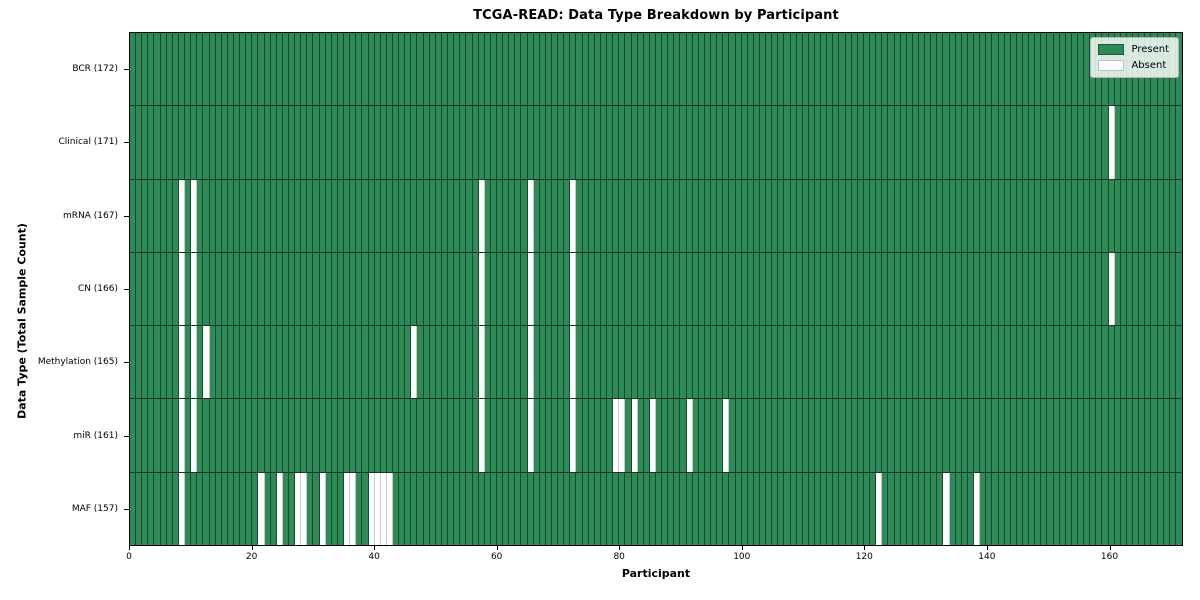 The height and width of the screenshot is (600, 1200). Describe the element at coordinates (251, 557) in the screenshot. I see `x-tick-label: 20` at that location.